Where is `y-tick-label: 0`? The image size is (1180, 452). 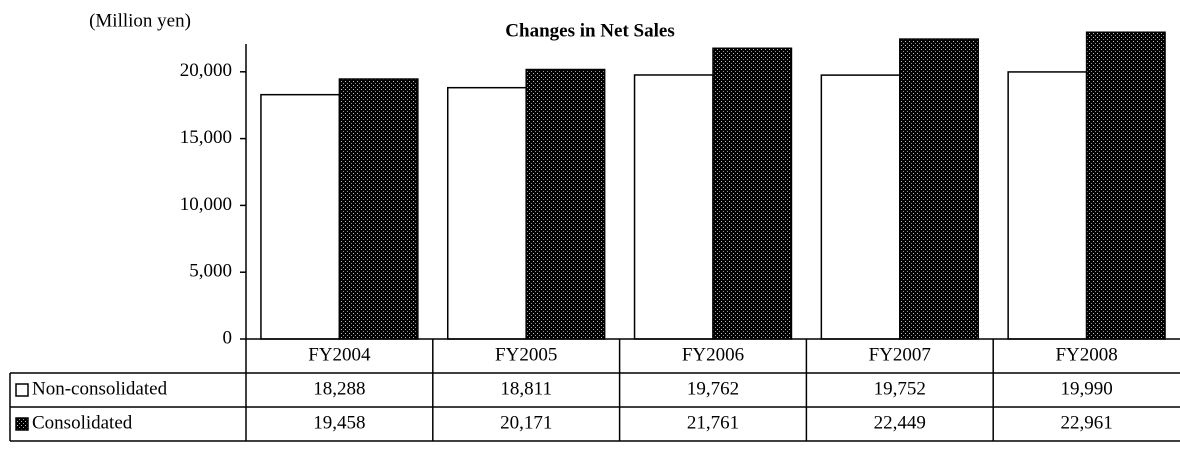 y-tick-label: 0 is located at coordinates (228, 337).